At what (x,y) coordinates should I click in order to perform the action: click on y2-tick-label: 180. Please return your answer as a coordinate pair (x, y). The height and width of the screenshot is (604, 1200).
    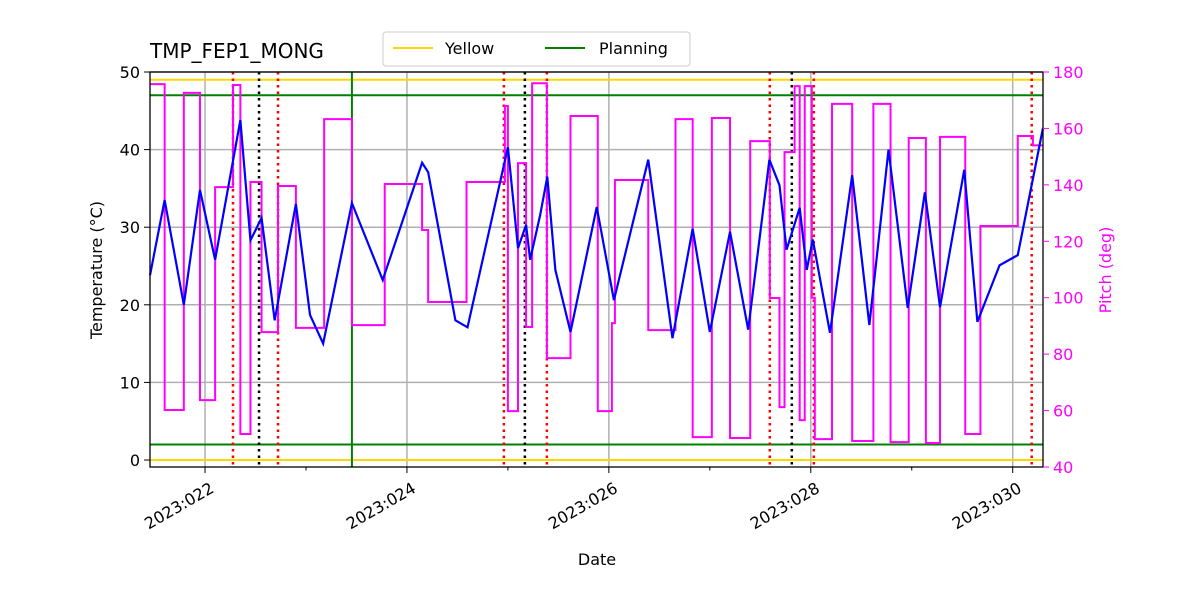
    Looking at the image, I should click on (1068, 72).